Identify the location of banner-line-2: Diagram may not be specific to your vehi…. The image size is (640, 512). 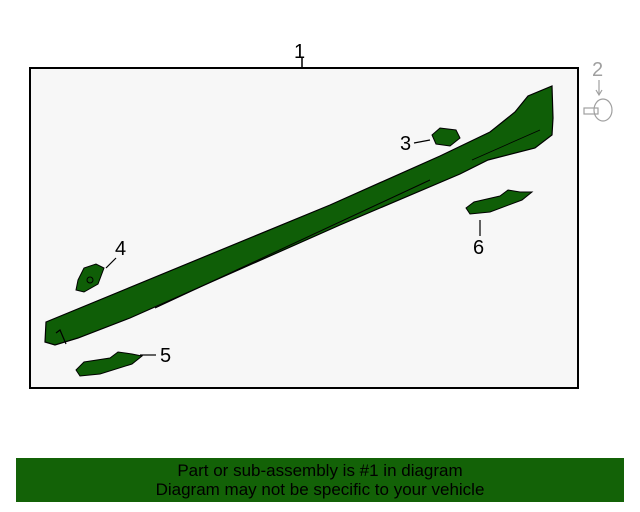
(320, 489).